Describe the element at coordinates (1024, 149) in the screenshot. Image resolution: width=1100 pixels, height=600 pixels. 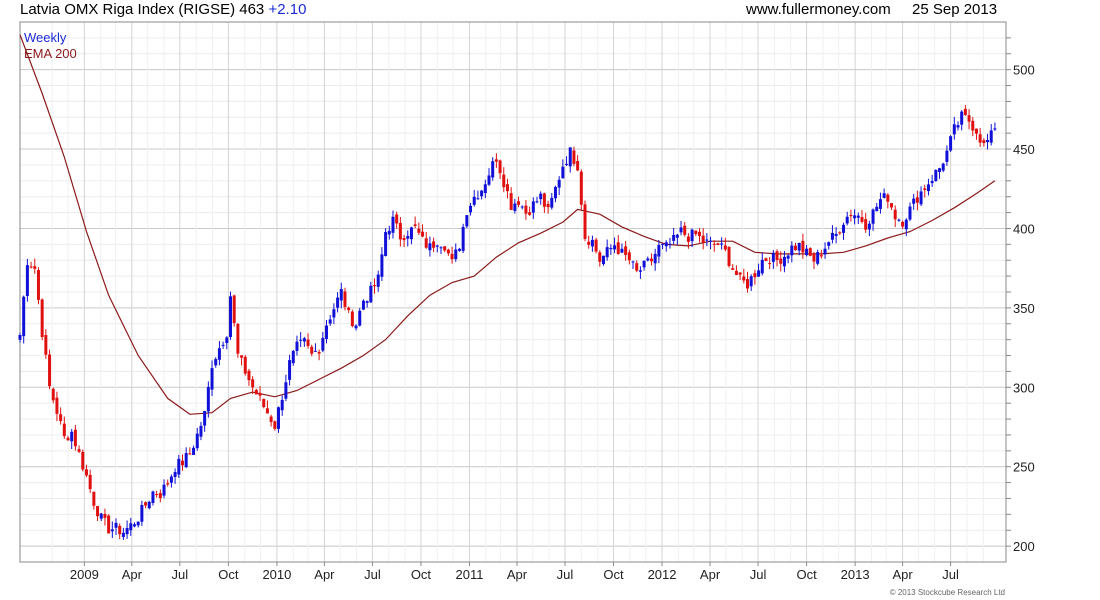
I see `y-tick-label: 450` at that location.